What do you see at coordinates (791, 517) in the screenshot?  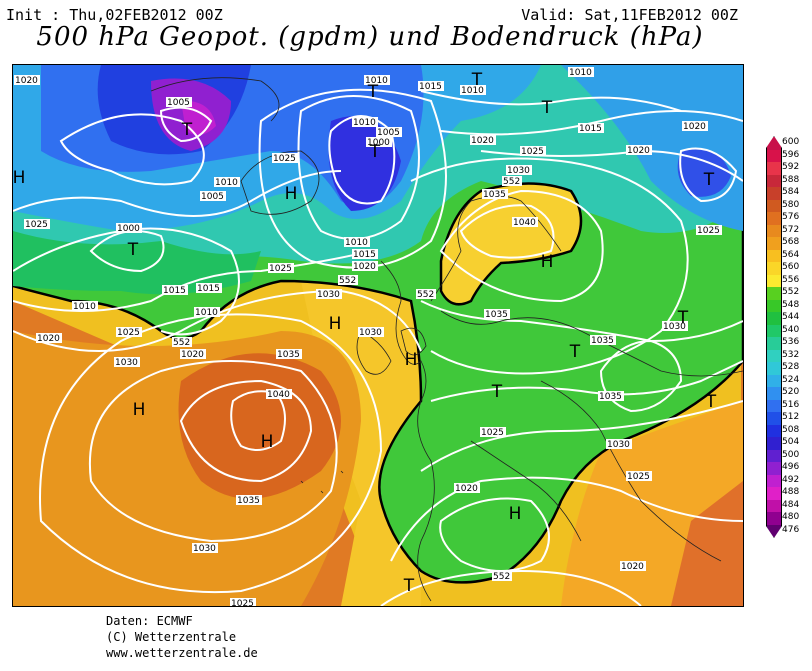 I see `legend-tick-label: 480` at bounding box center [791, 517].